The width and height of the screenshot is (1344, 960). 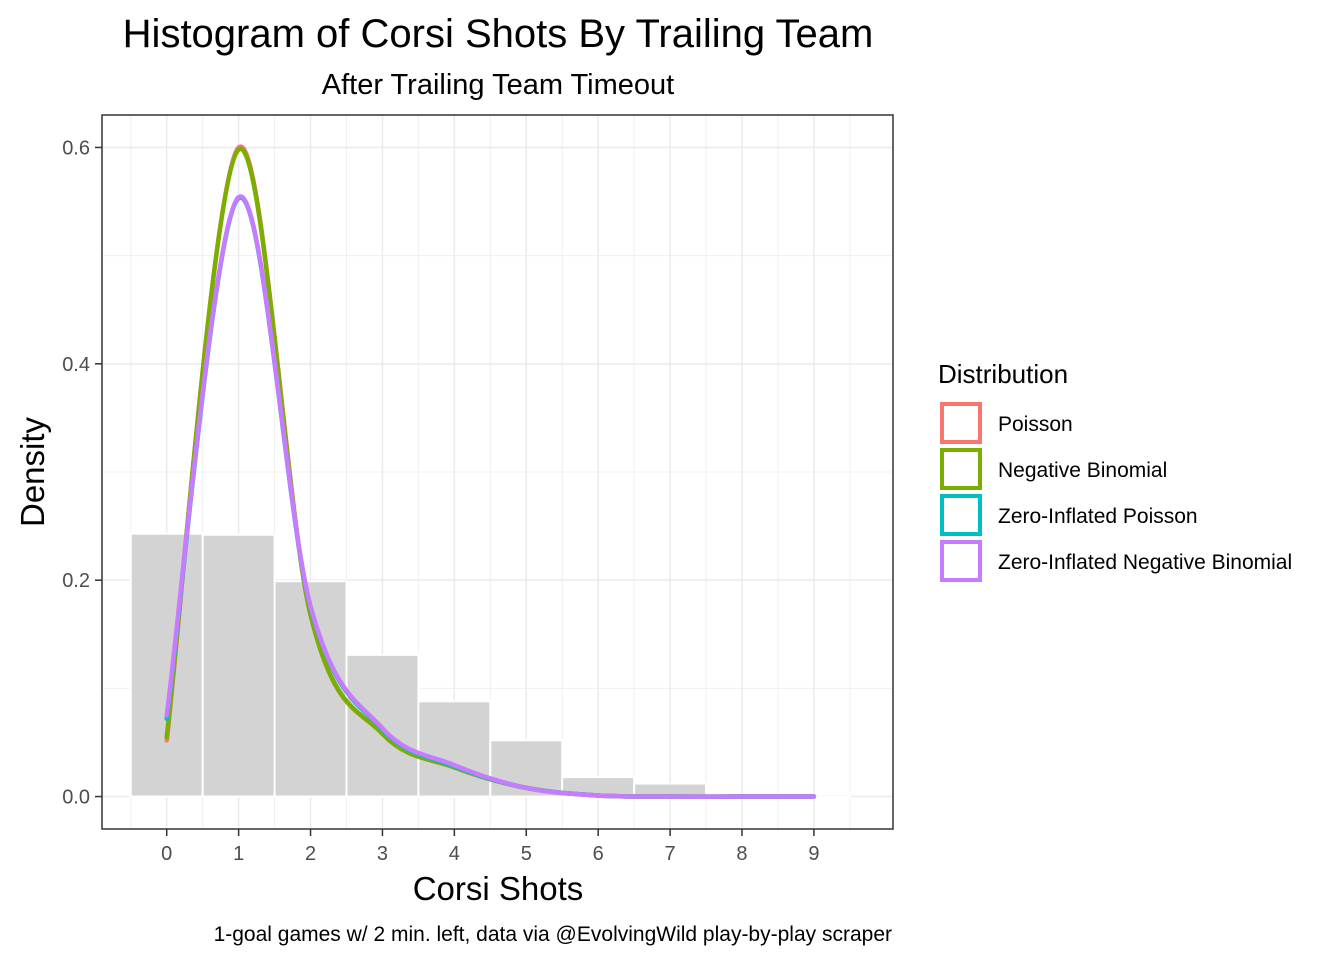 What do you see at coordinates (498, 85) in the screenshot?
I see `chart-subtitle: After Trailing Team Timeout` at bounding box center [498, 85].